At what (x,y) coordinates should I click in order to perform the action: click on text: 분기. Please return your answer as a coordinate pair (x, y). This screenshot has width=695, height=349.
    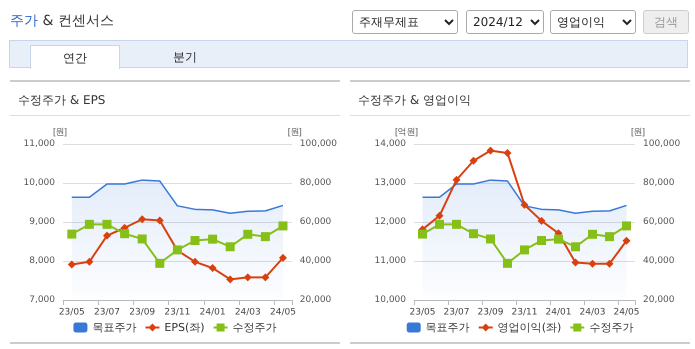
    Looking at the image, I should click on (185, 57).